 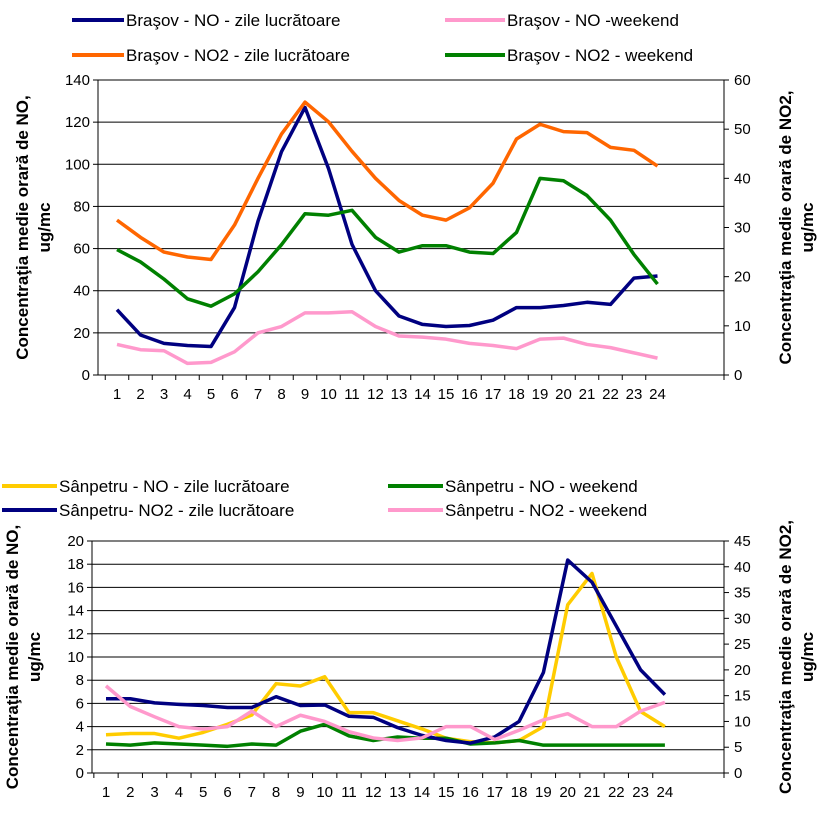 What do you see at coordinates (541, 486) in the screenshot?
I see `legend-label: Sânpetru - NO - weekend` at bounding box center [541, 486].